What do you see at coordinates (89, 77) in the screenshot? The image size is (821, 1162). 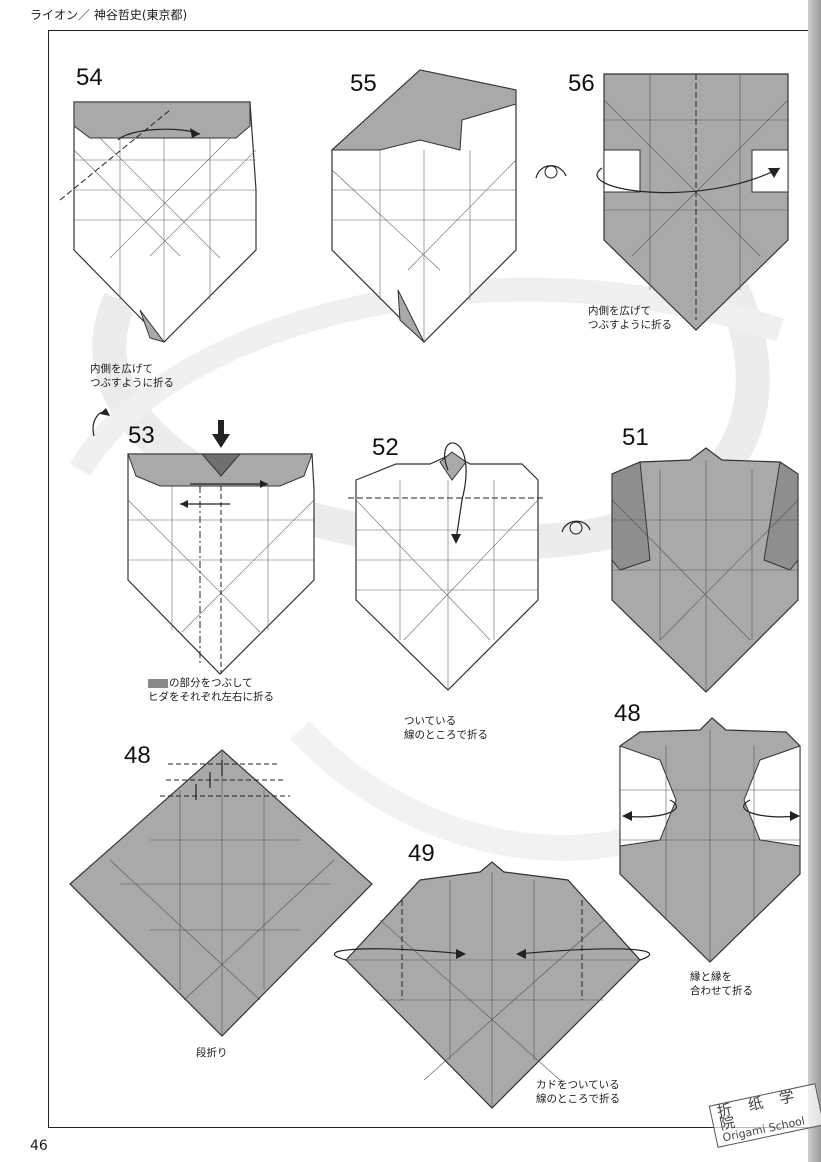 I see `step-number: 54` at bounding box center [89, 77].